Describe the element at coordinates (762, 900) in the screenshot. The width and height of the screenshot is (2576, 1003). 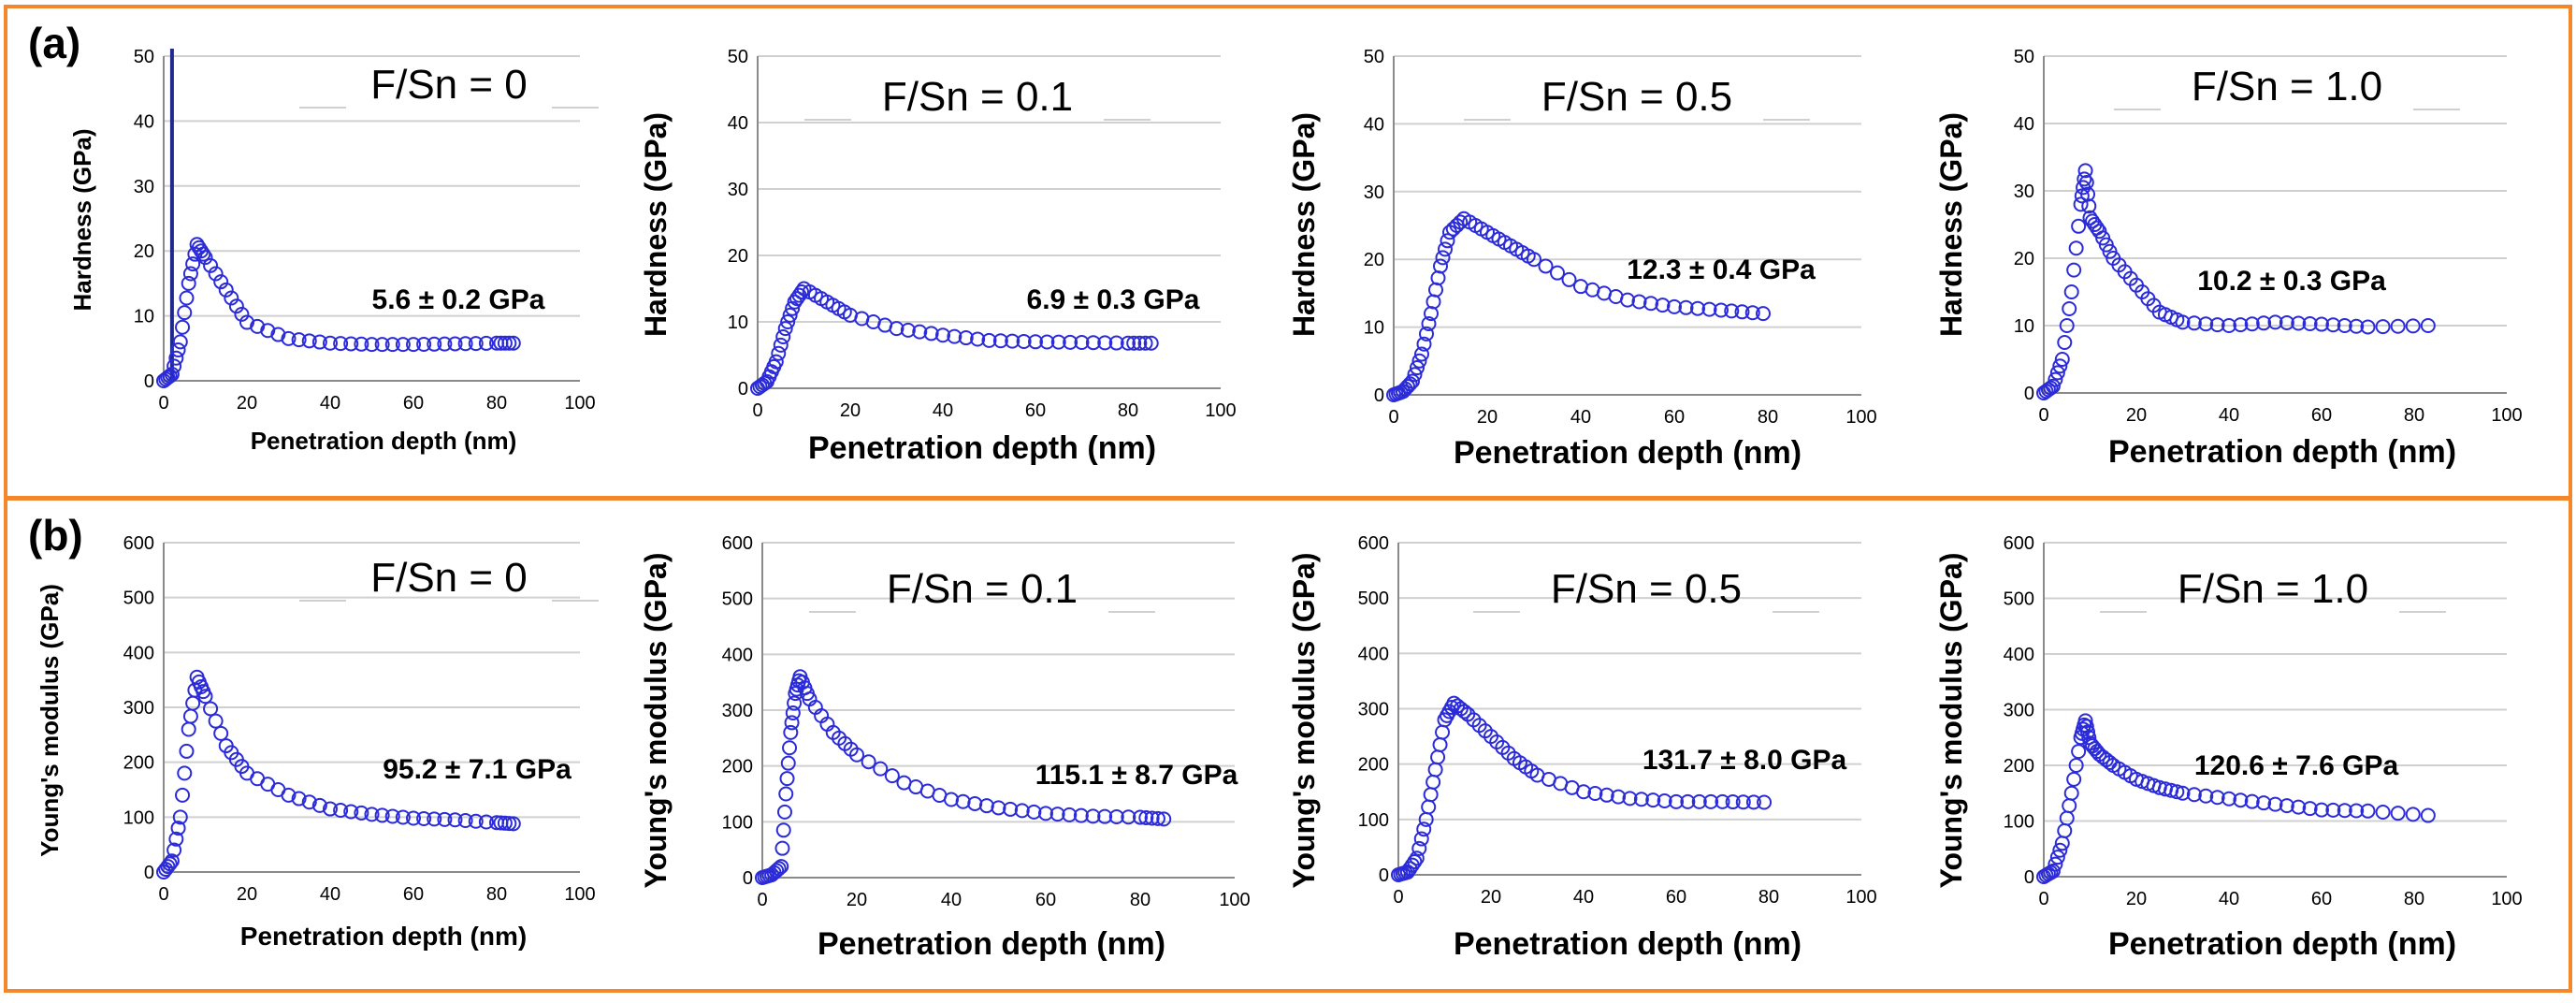
I see `x-tick-label: 0` at that location.